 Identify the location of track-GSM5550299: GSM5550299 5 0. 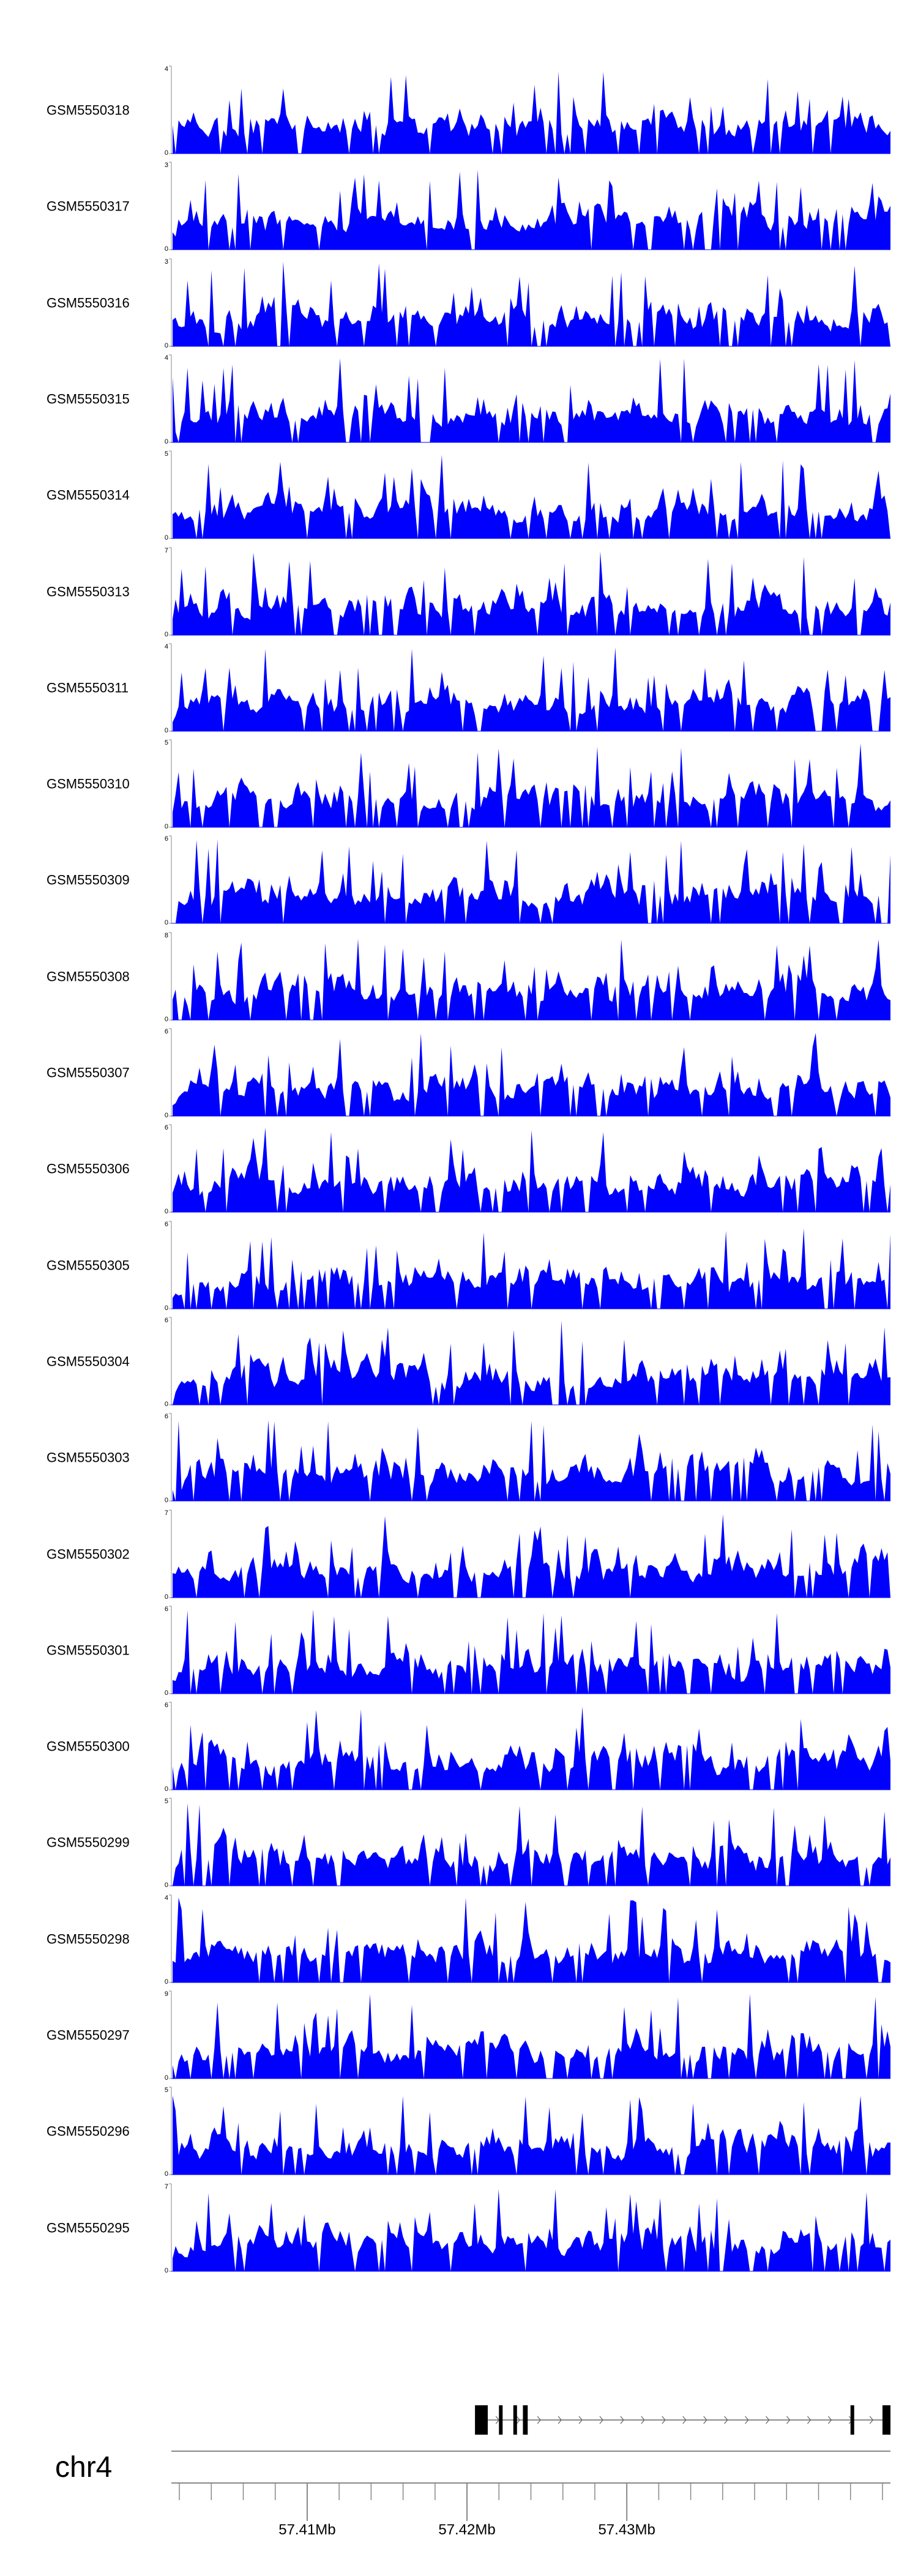
(468, 1843).